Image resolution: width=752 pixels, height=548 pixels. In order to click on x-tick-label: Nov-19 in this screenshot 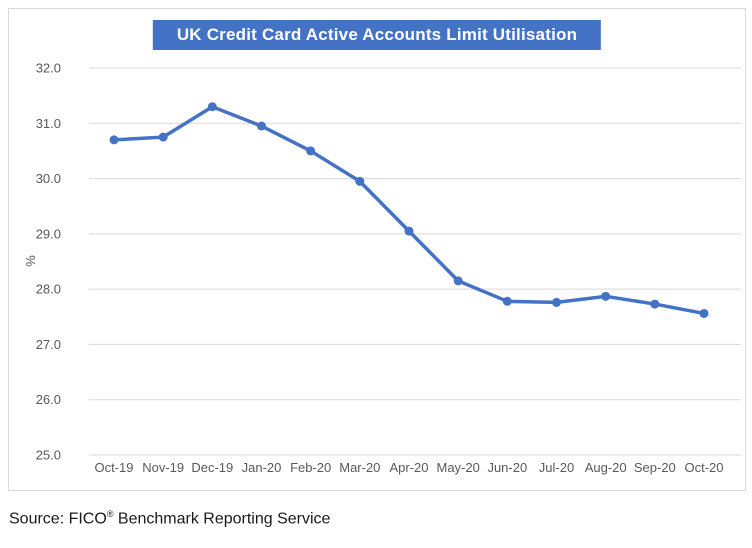, I will do `click(163, 467)`.